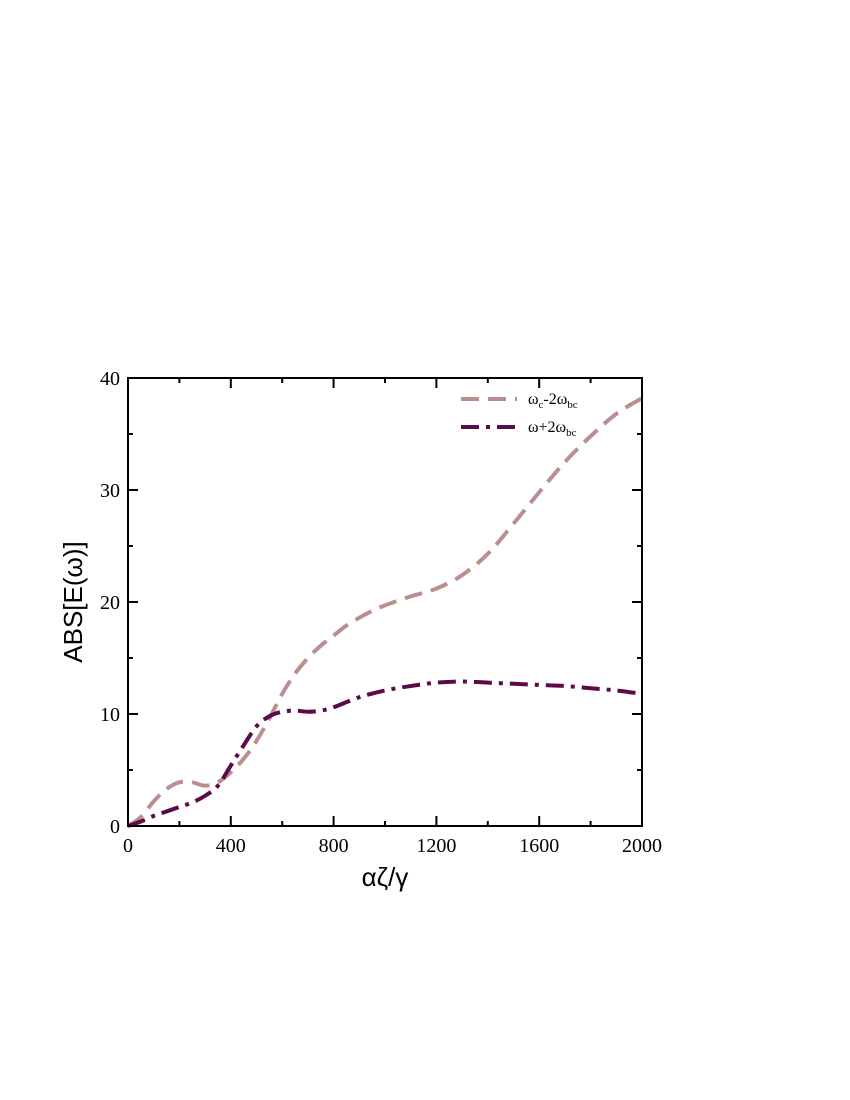 Image resolution: width=850 pixels, height=1100 pixels. Describe the element at coordinates (547, 427) in the screenshot. I see `legend-label-1-part-0: ω+2ω` at that location.